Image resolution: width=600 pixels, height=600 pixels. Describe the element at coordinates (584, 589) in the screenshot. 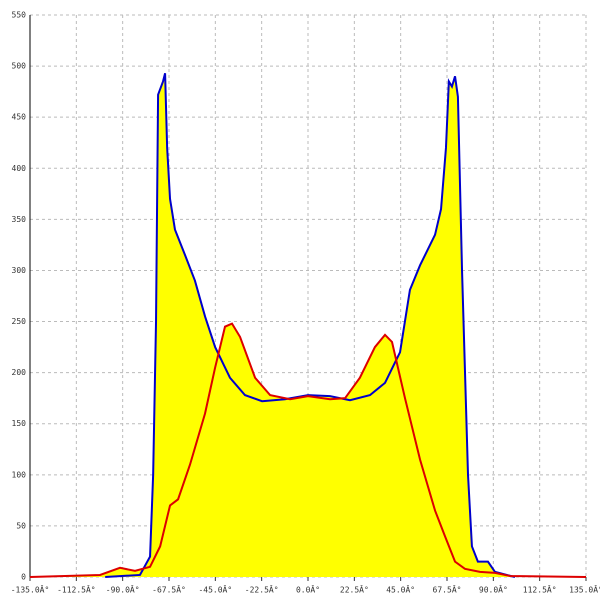

I see `x-tick-label: 135.0Â°` at that location.